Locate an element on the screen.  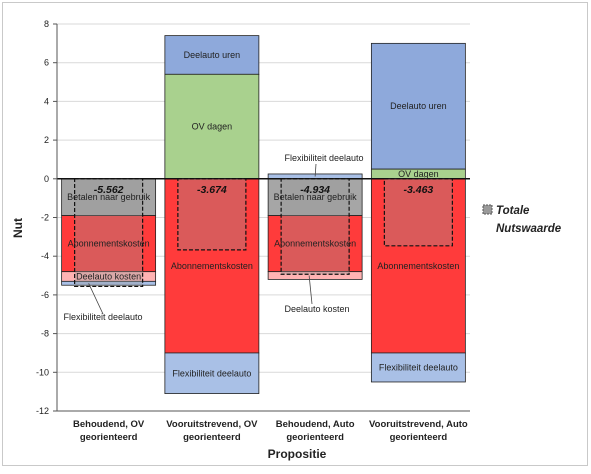
total-label: -4.934 is located at coordinates (315, 190).